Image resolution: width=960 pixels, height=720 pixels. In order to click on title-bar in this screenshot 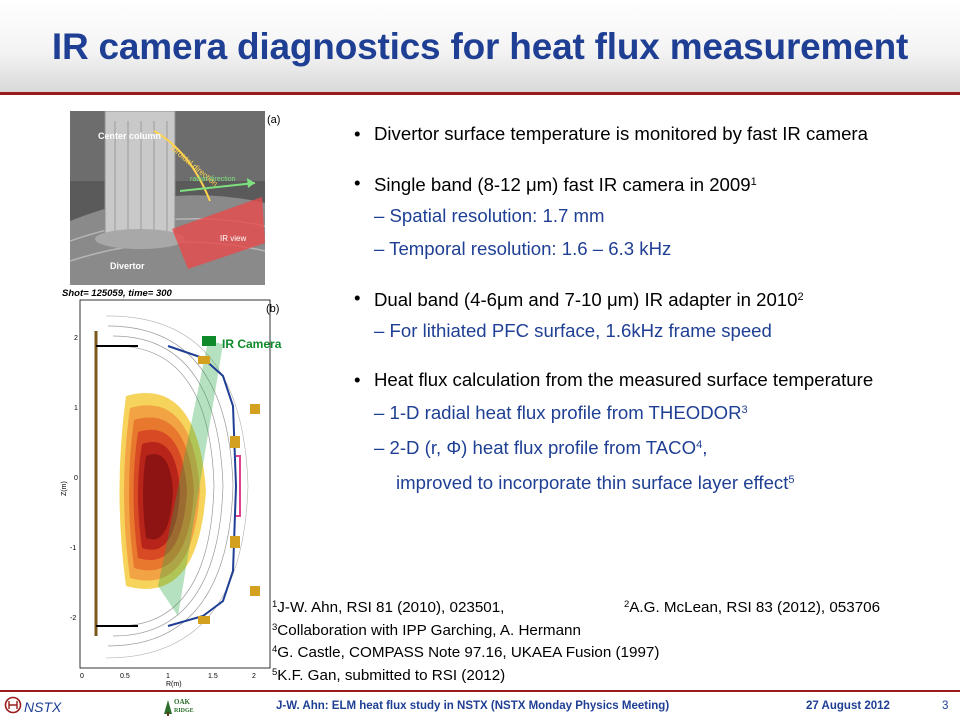, I will do `click(480, 46)`.